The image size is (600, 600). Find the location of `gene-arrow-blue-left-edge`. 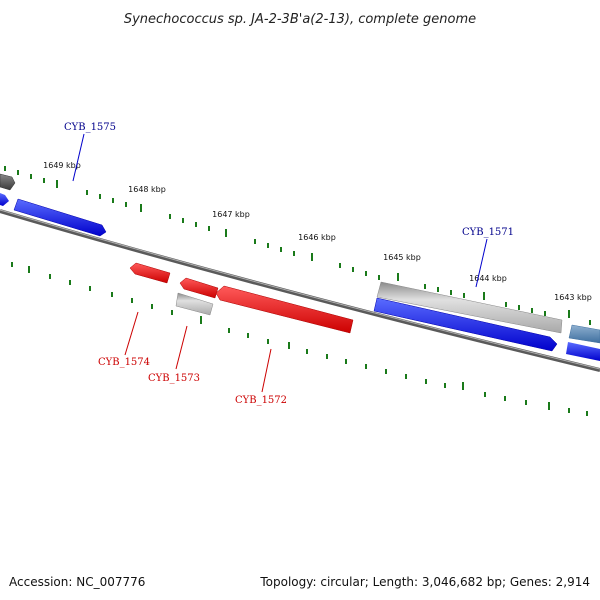

gene-arrow-blue-left-edge is located at coordinates (4, 199).